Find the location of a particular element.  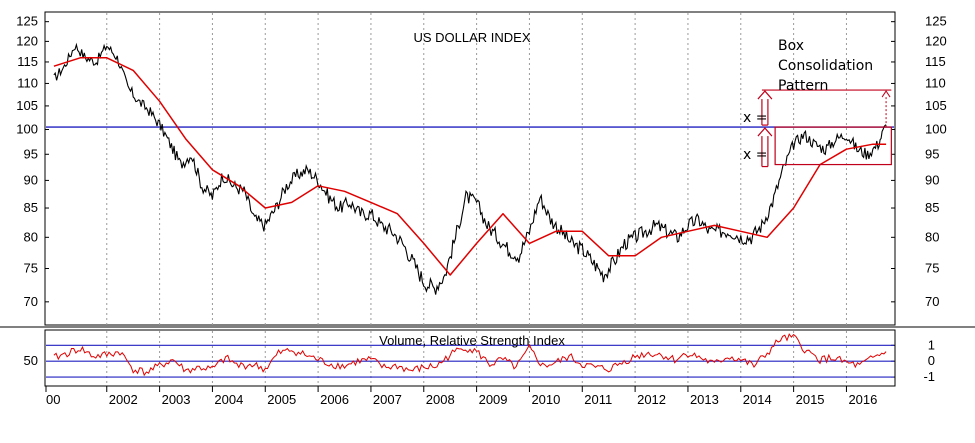

y-tick-left-95: 95 is located at coordinates (31, 153).